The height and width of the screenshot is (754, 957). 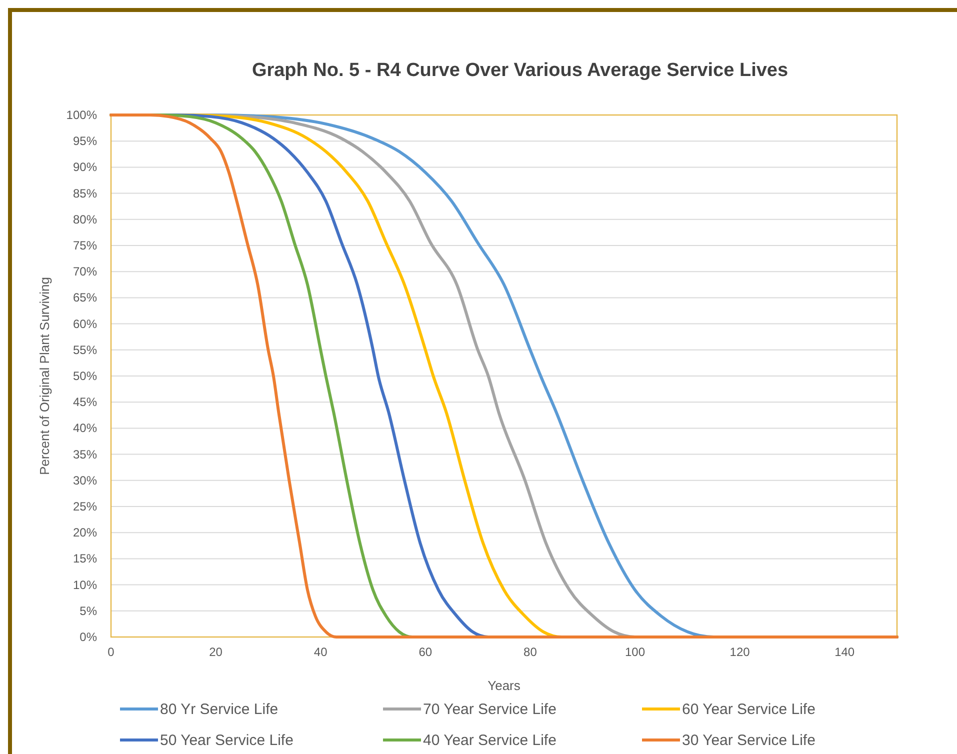 What do you see at coordinates (85, 376) in the screenshot?
I see `y-tick-label: 50%` at bounding box center [85, 376].